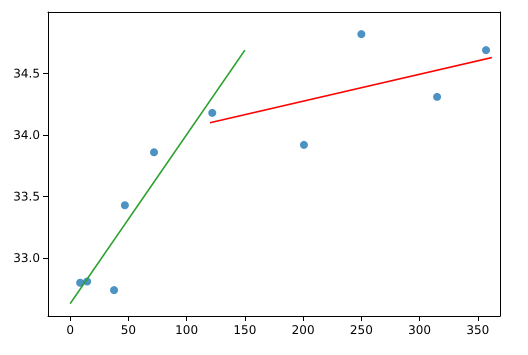 This screenshot has height=355, width=528. What do you see at coordinates (26, 73) in the screenshot?
I see `y-tick-label: 34.5` at bounding box center [26, 73].